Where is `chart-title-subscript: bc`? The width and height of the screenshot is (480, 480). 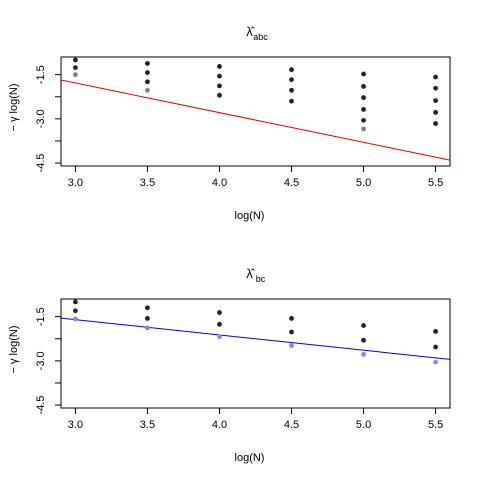
chart-title-subscript: bc is located at coordinates (261, 279).